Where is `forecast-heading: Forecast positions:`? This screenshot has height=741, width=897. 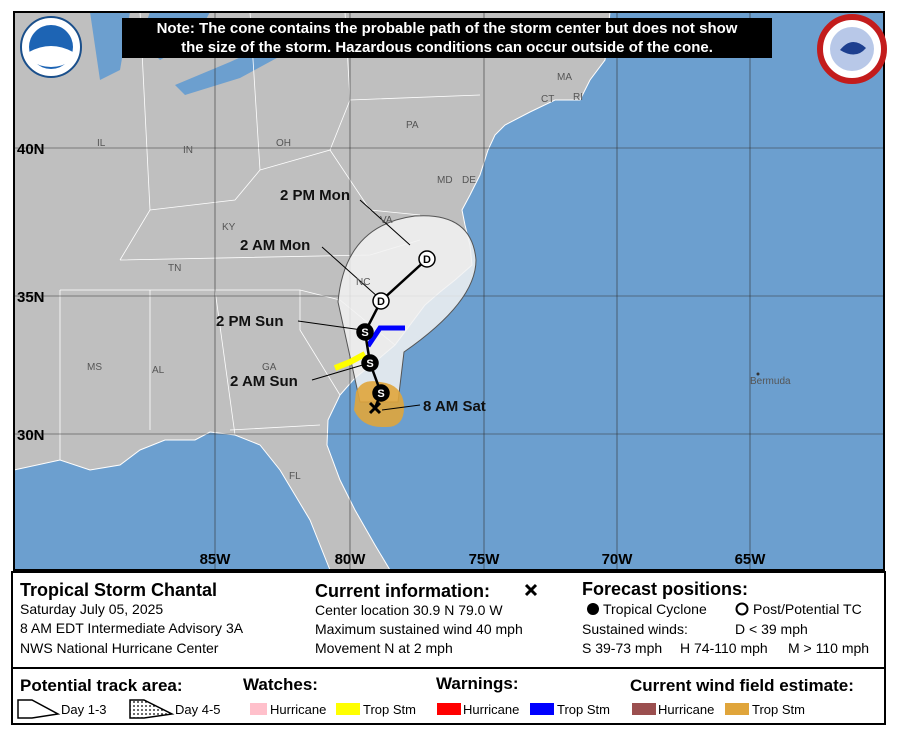
forecast-heading: Forecast positions: is located at coordinates (665, 589).